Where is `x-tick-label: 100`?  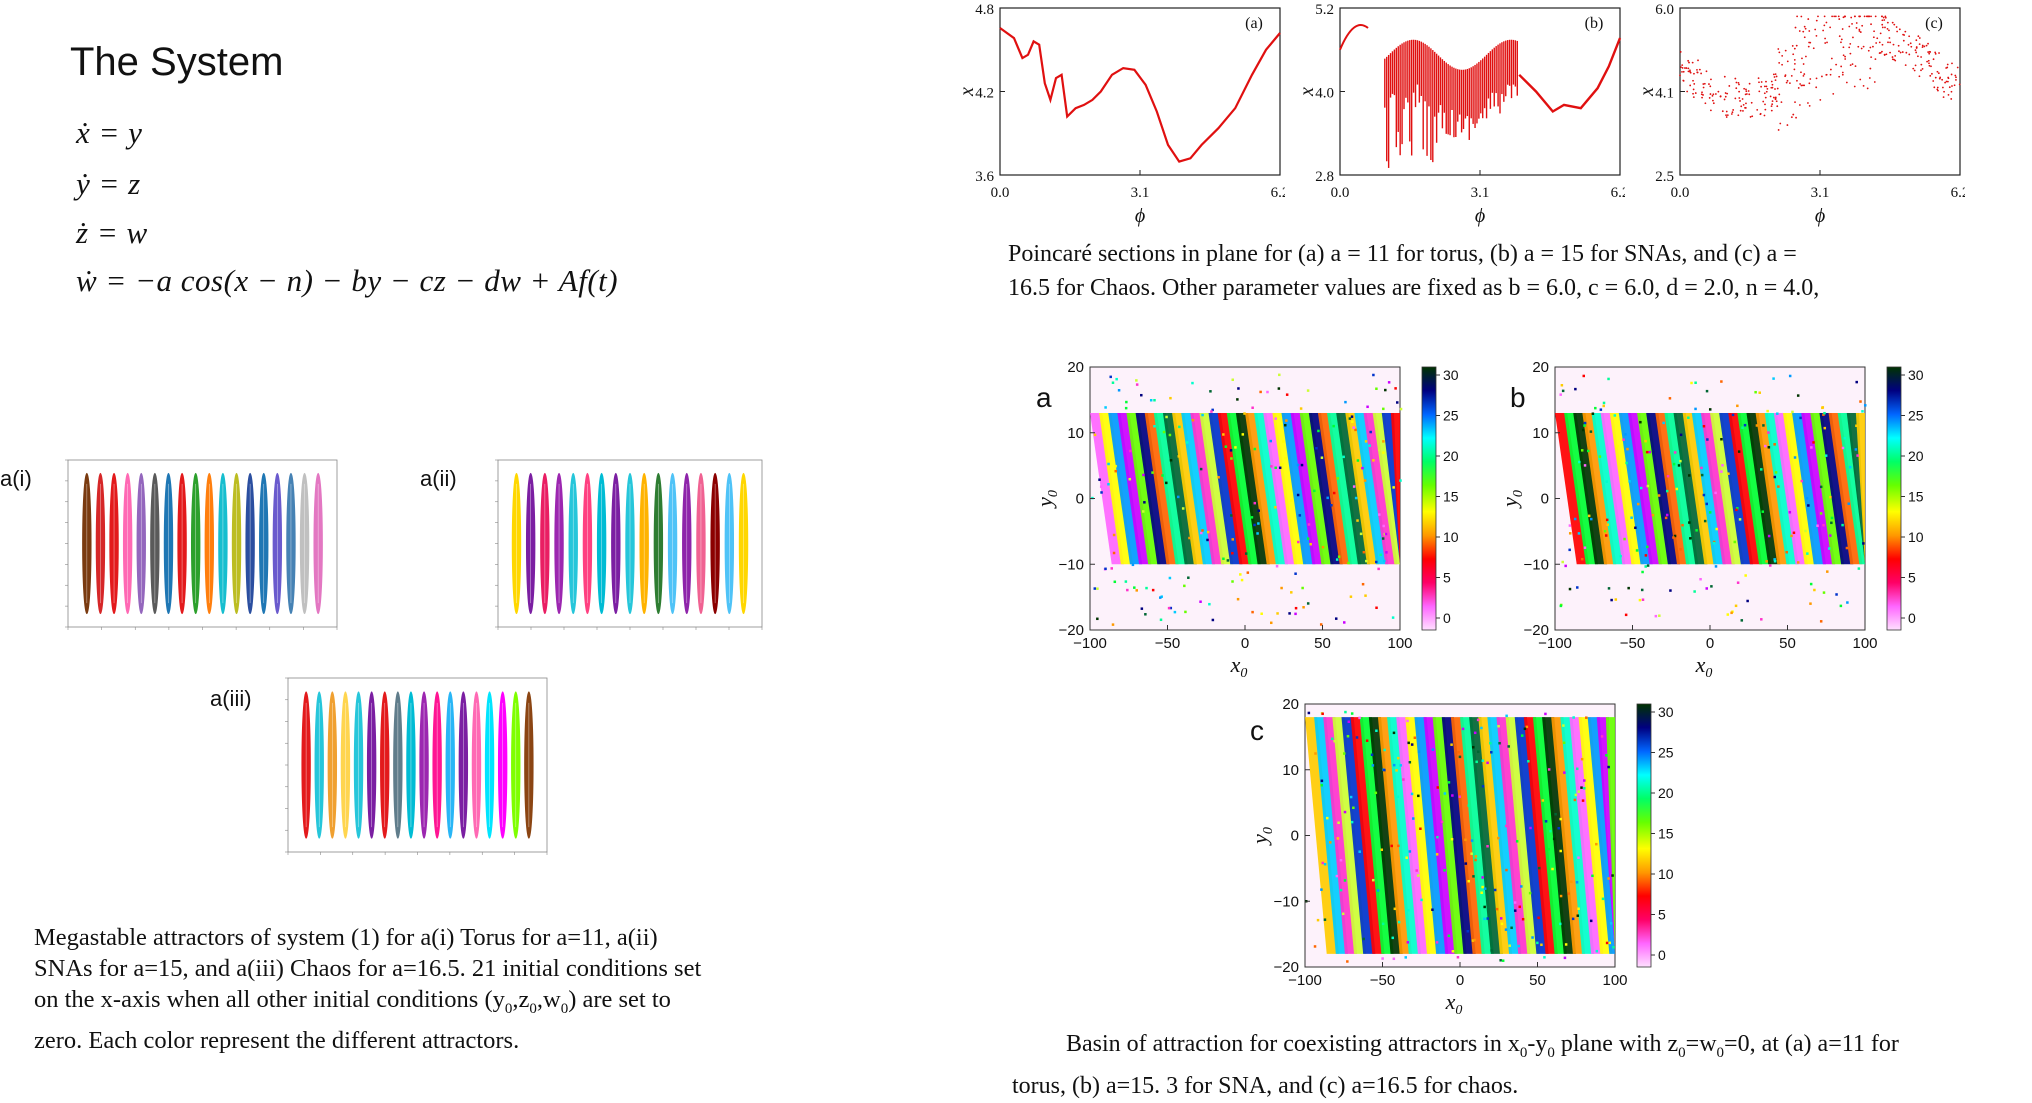
x-tick-label: 100 is located at coordinates (1399, 643).